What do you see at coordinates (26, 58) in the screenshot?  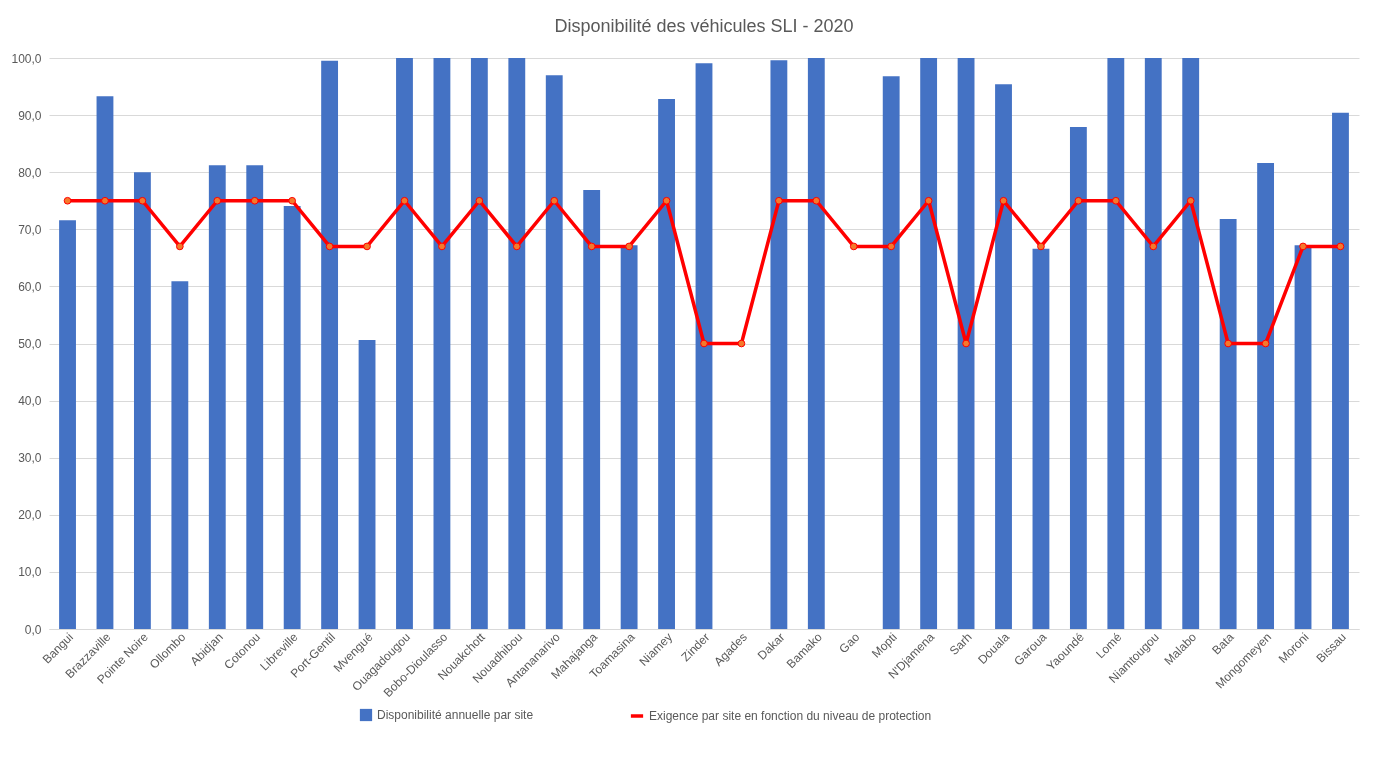 I see `y-tick-label: 100,0` at bounding box center [26, 58].